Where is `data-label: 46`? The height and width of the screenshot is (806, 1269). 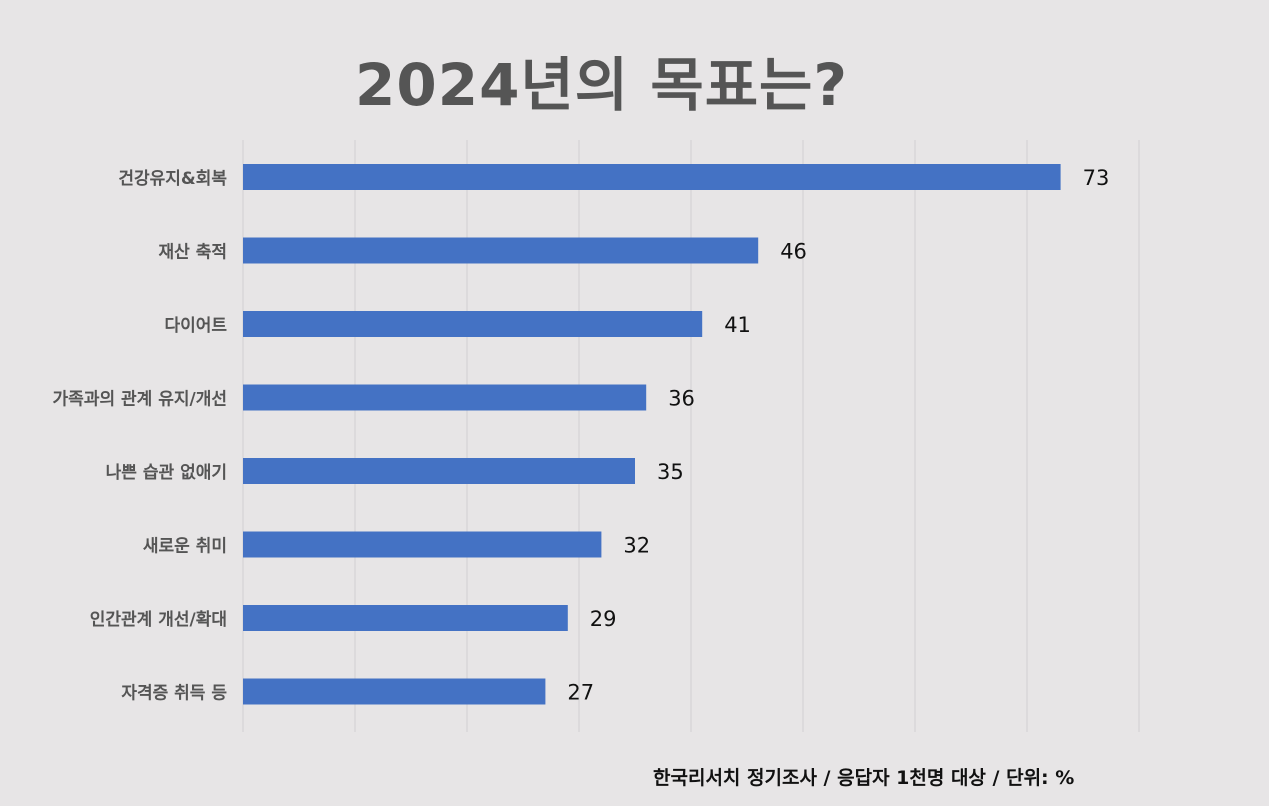 data-label: 46 is located at coordinates (793, 252).